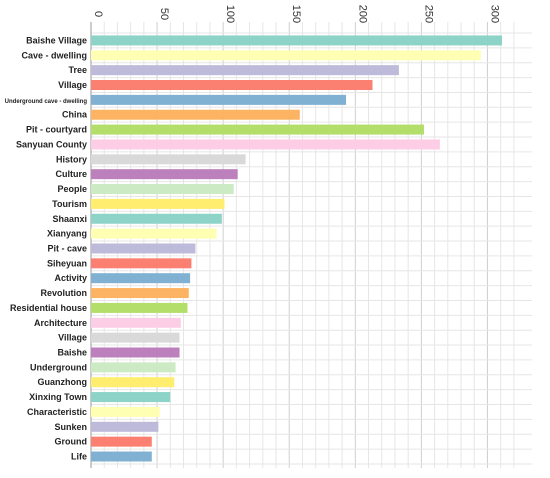 This screenshot has width=550, height=478. What do you see at coordinates (67, 234) in the screenshot?
I see `category-label: Xianyang` at bounding box center [67, 234].